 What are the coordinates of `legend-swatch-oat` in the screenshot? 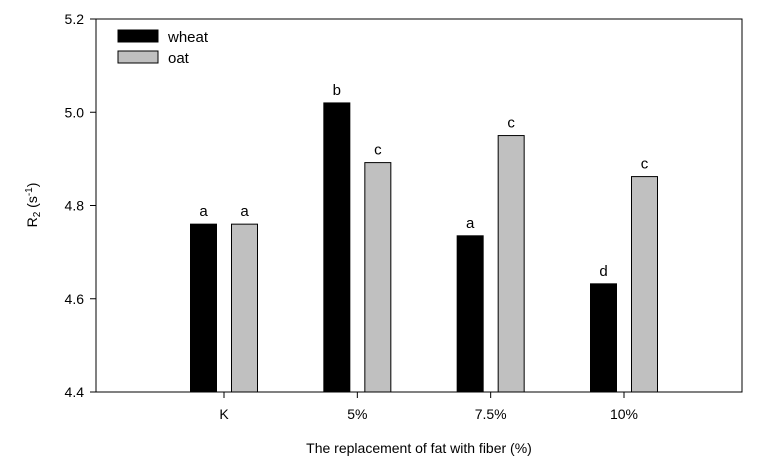 It's located at (138, 57).